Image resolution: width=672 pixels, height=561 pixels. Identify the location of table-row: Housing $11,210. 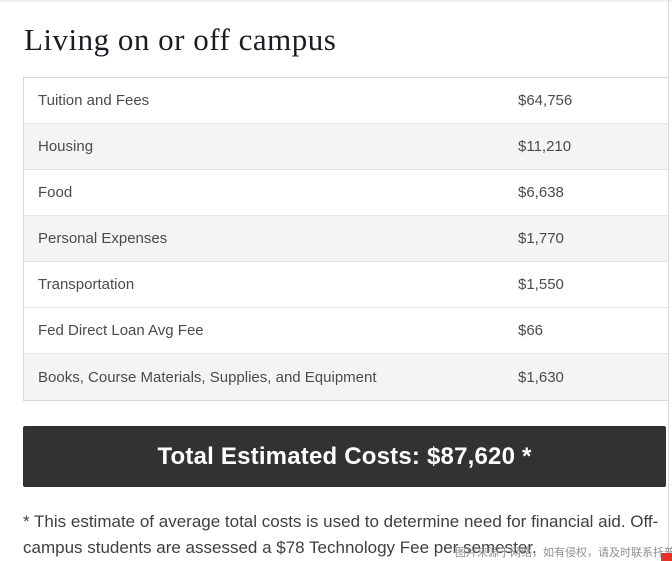
(346, 147).